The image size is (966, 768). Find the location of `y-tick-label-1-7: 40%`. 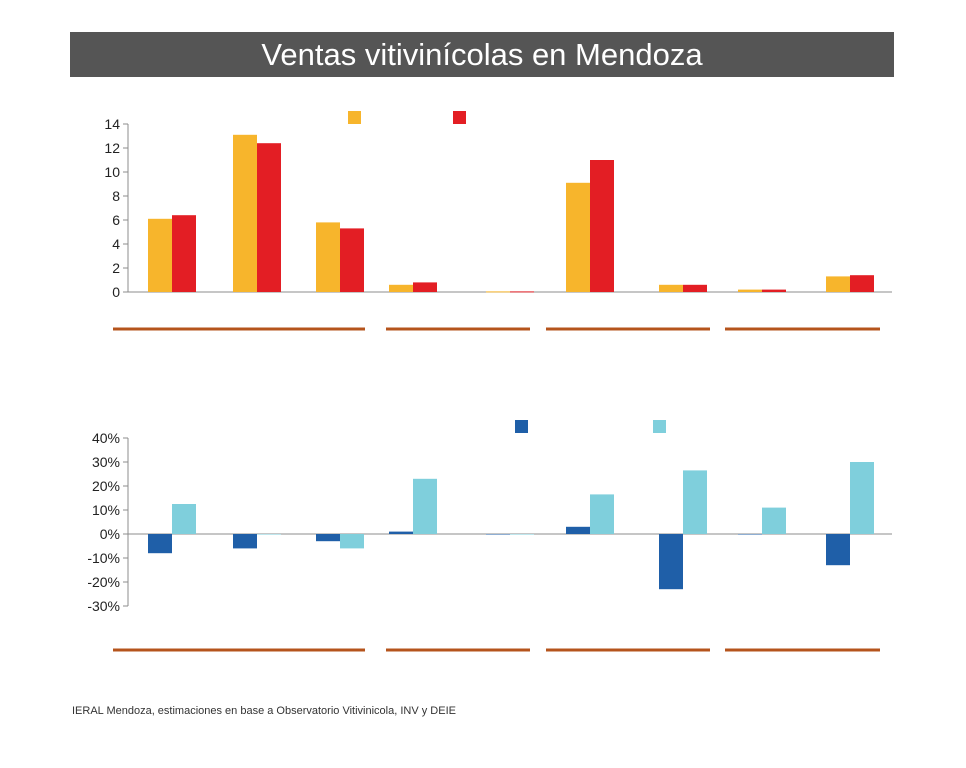

y-tick-label-1-7: 40% is located at coordinates (106, 438).